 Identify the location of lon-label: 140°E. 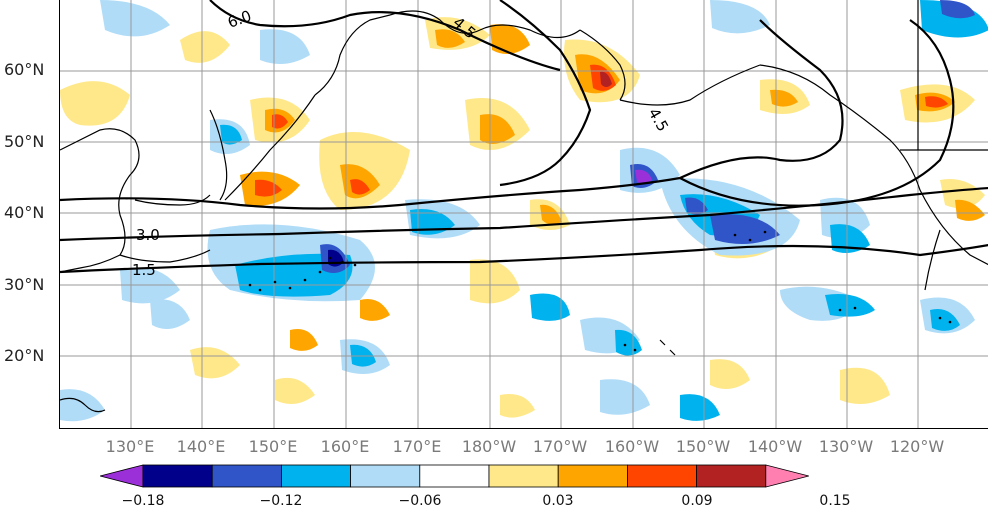
(201, 446).